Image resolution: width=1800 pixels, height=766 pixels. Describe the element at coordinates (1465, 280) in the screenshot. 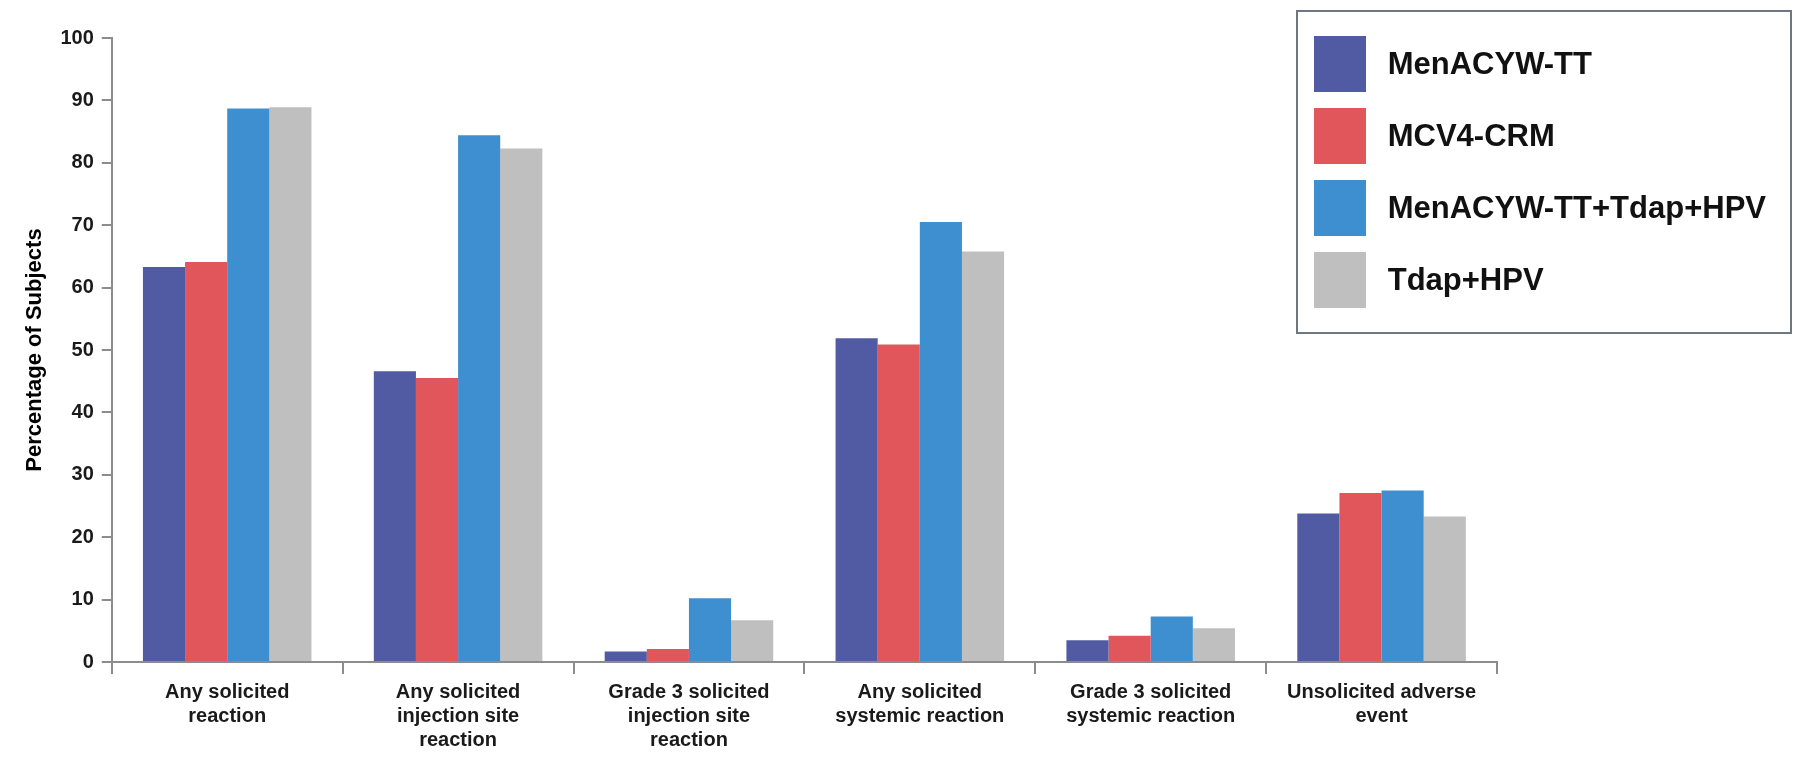

I see `legend-label: Tdap+HPV` at that location.